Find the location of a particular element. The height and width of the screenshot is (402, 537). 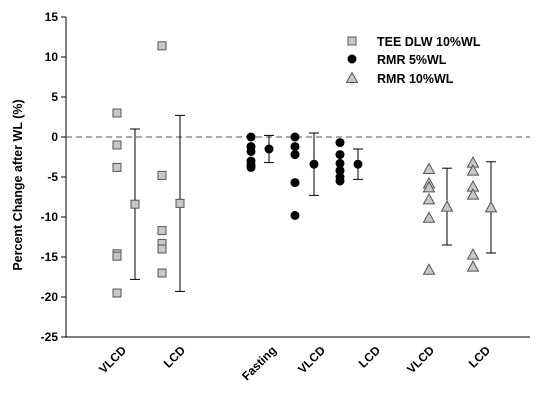

group-square-vlcd is located at coordinates (126, 203).